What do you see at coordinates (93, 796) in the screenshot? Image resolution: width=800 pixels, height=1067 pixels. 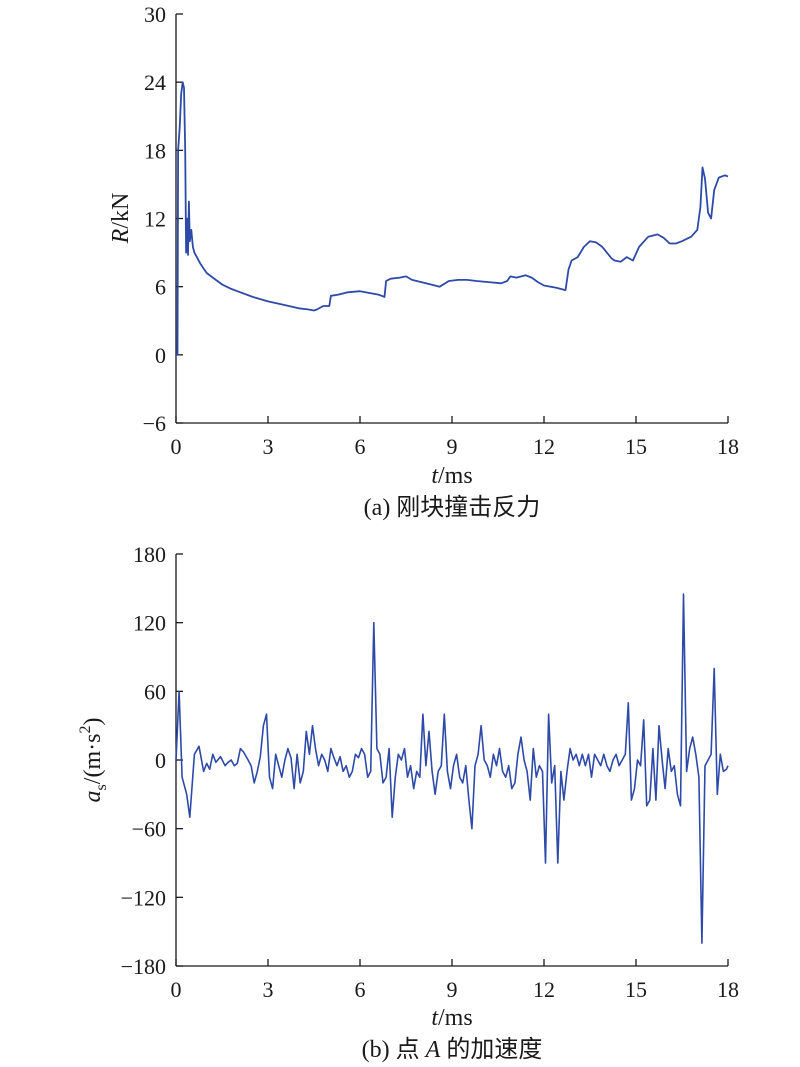 I see `y-axis-label-var: a` at bounding box center [93, 796].